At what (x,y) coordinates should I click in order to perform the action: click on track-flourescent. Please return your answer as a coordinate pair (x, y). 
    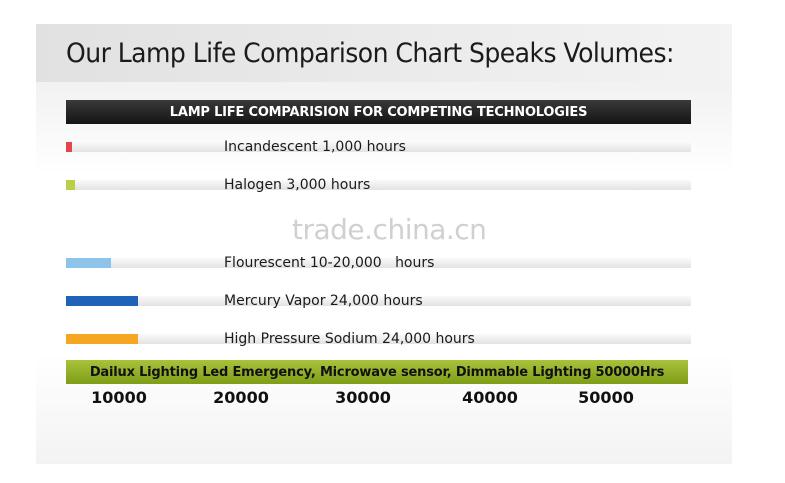
    Looking at the image, I should click on (378, 263).